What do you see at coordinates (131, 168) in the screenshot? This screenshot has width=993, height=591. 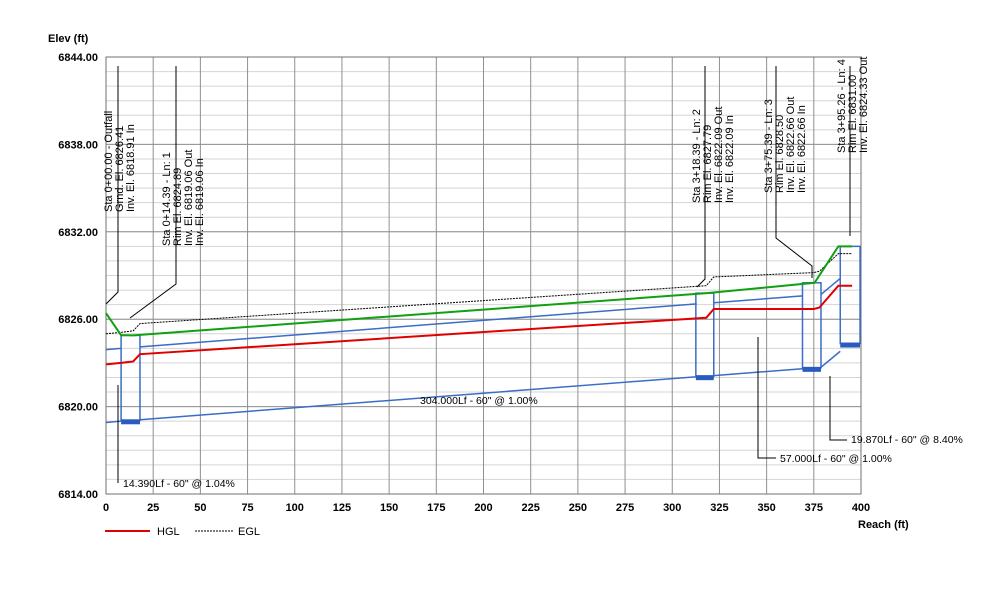 I see `station-annotation-line: Inv. El. 6818.91 In` at bounding box center [131, 168].